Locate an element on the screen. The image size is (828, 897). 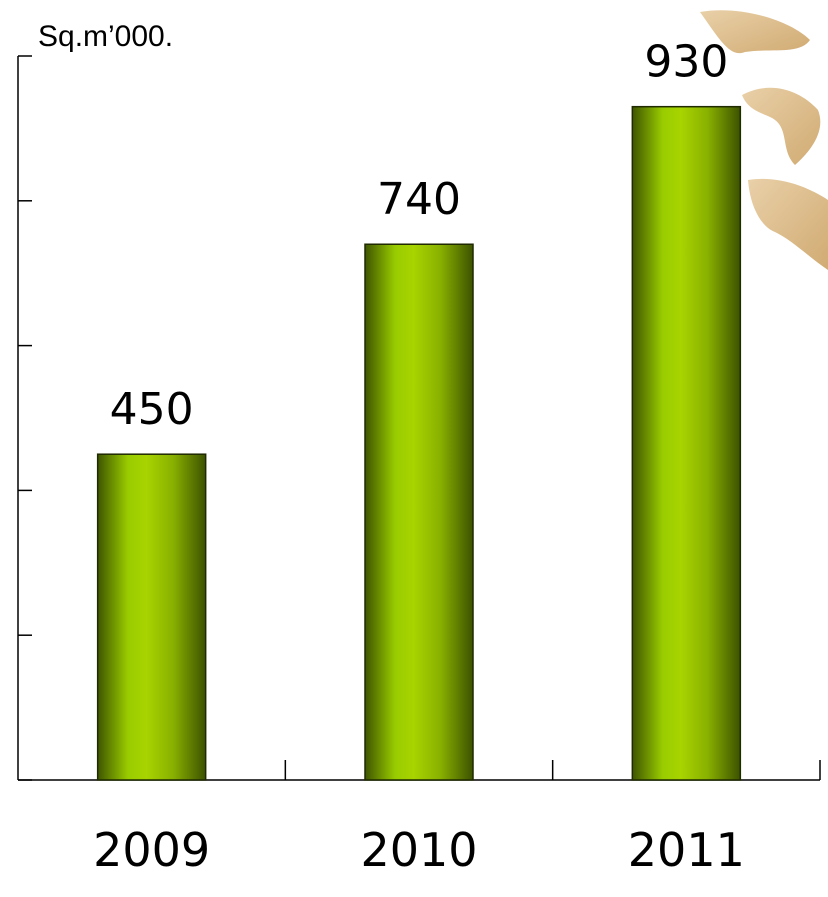
decorative-brush-watermark is located at coordinates (764, 140).